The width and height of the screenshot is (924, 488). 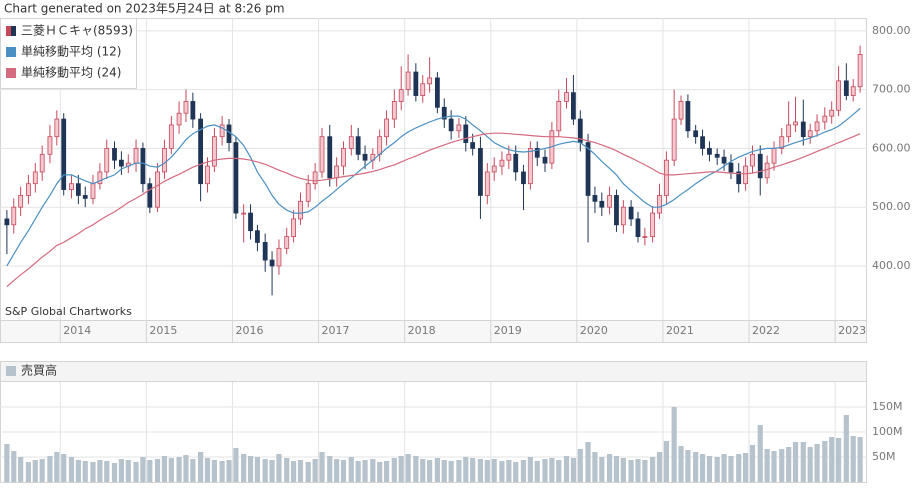 What do you see at coordinates (766, 330) in the screenshot?
I see `x-tick-label: 2022` at bounding box center [766, 330].